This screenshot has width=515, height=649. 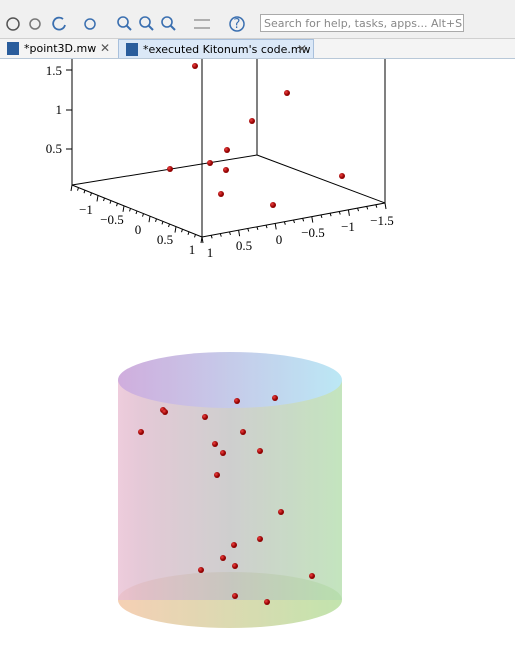 I want to click on help-icon, so click(x=237, y=24).